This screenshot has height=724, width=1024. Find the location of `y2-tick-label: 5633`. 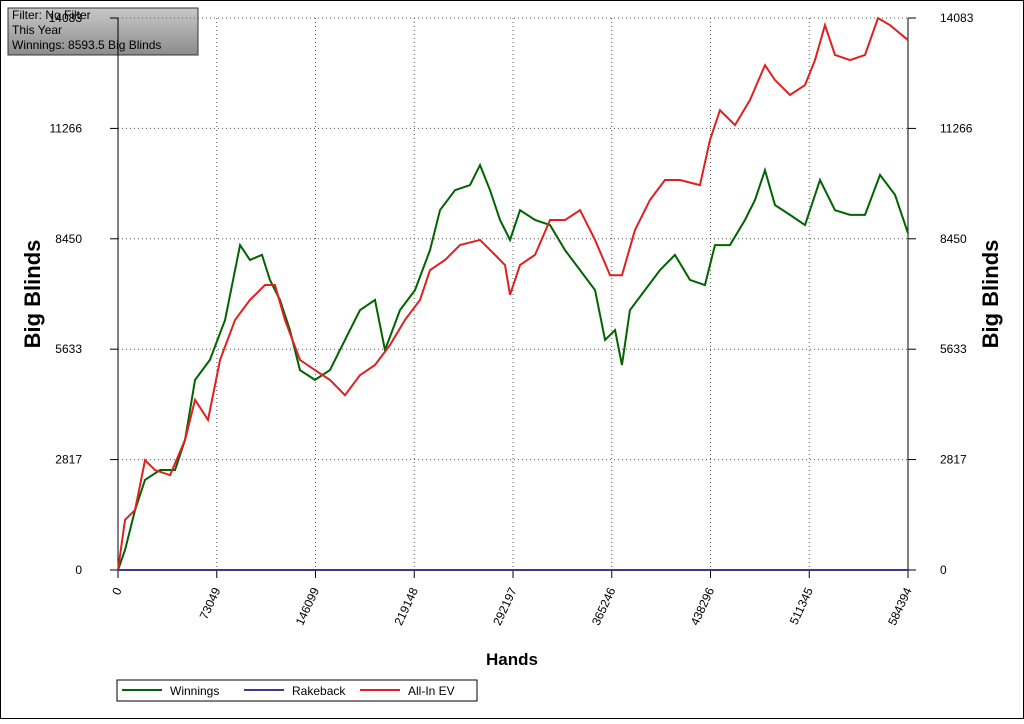

y2-tick-label: 5633 is located at coordinates (953, 349).